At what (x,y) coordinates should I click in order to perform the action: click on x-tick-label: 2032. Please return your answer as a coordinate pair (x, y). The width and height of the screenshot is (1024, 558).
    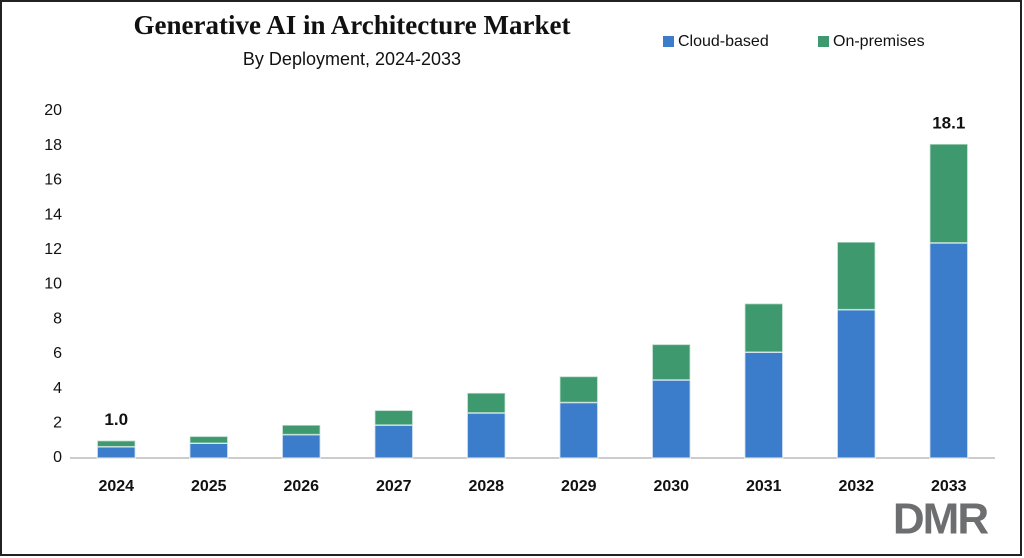
    Looking at the image, I should click on (856, 486).